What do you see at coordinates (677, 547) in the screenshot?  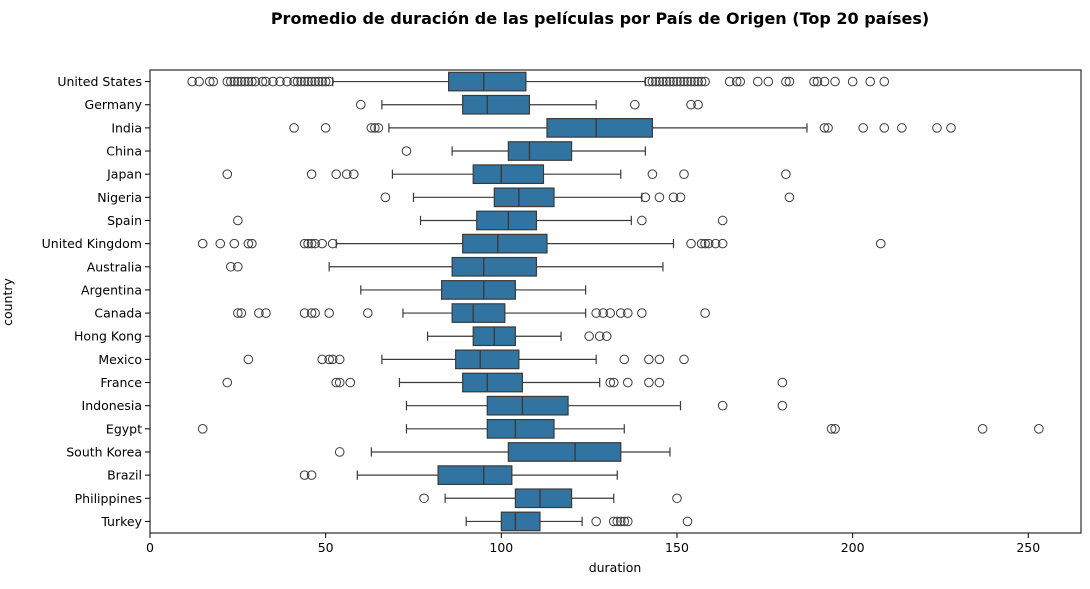 I see `x-tick-label: 150` at bounding box center [677, 547].